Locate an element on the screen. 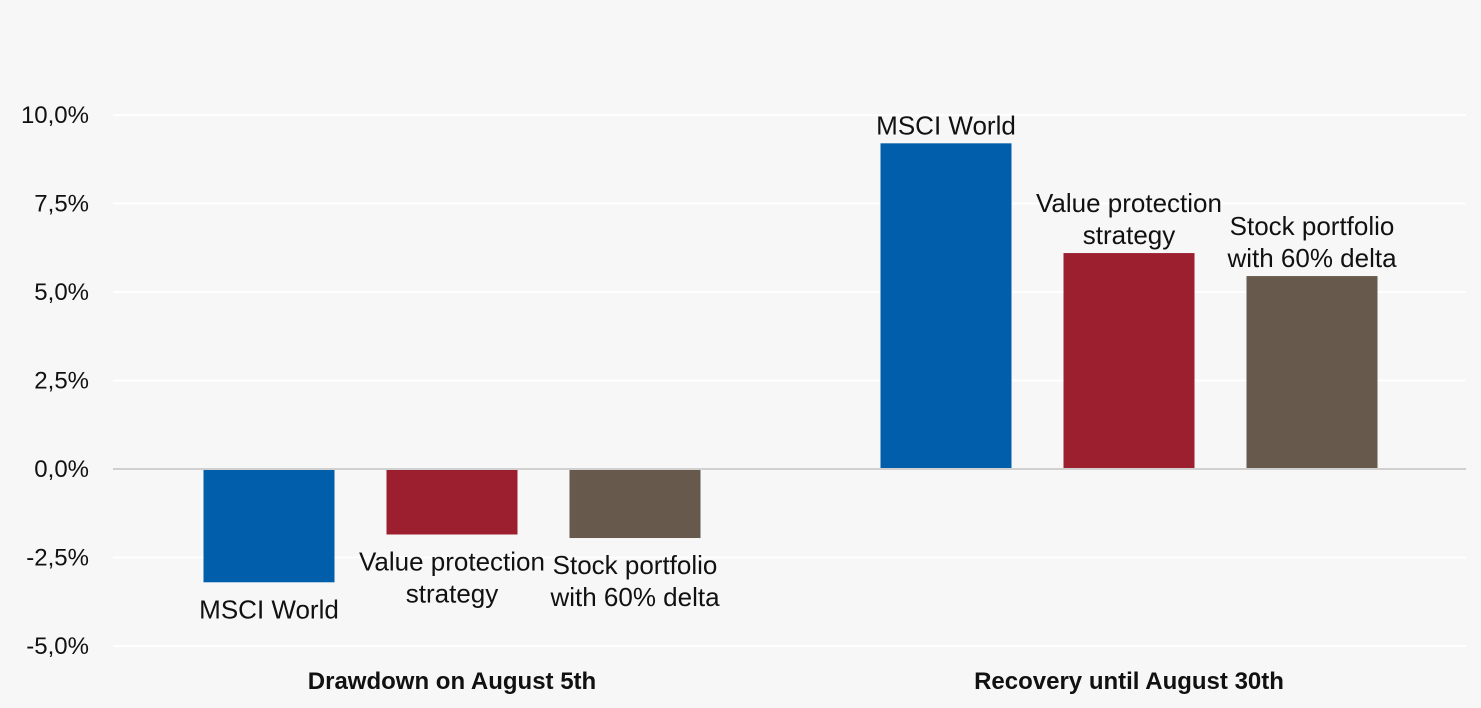  y-tick-label: 7,5% is located at coordinates (61, 204).